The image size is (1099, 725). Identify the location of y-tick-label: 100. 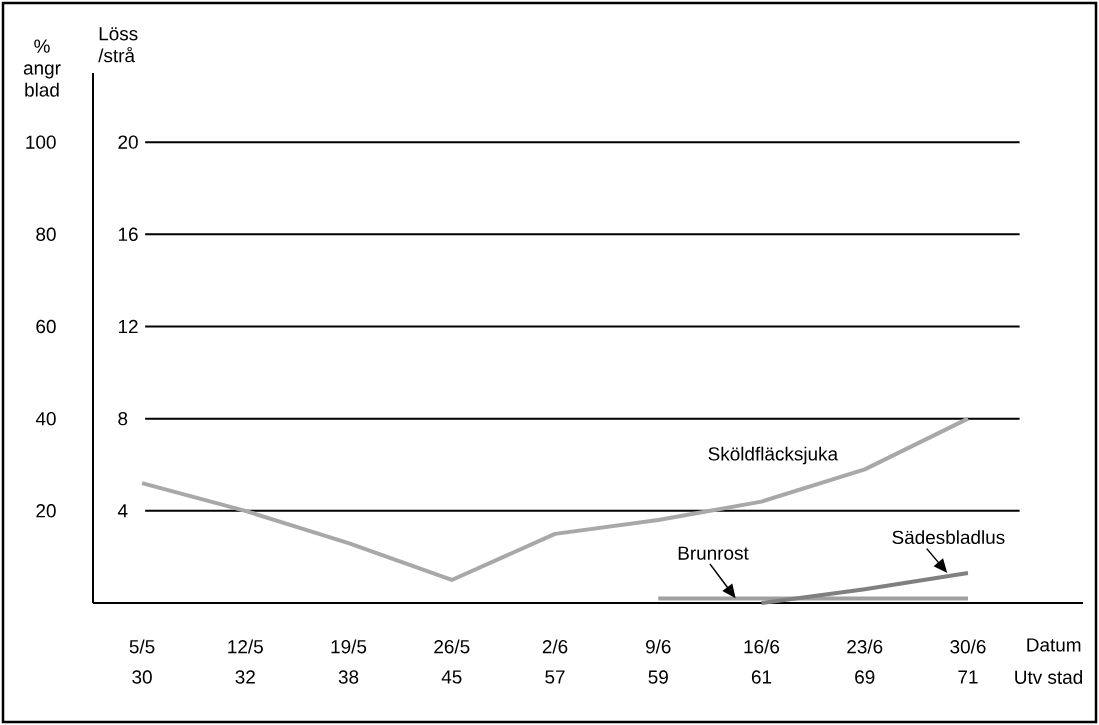
(41, 142).